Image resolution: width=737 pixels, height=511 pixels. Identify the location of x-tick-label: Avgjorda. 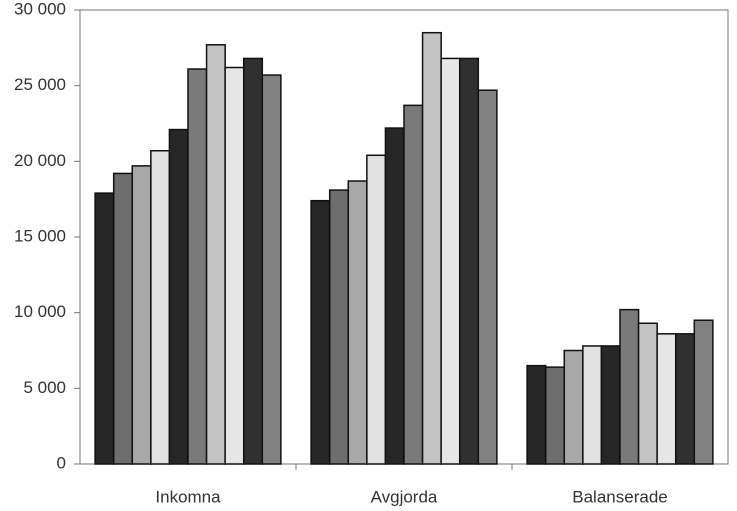
(404, 496).